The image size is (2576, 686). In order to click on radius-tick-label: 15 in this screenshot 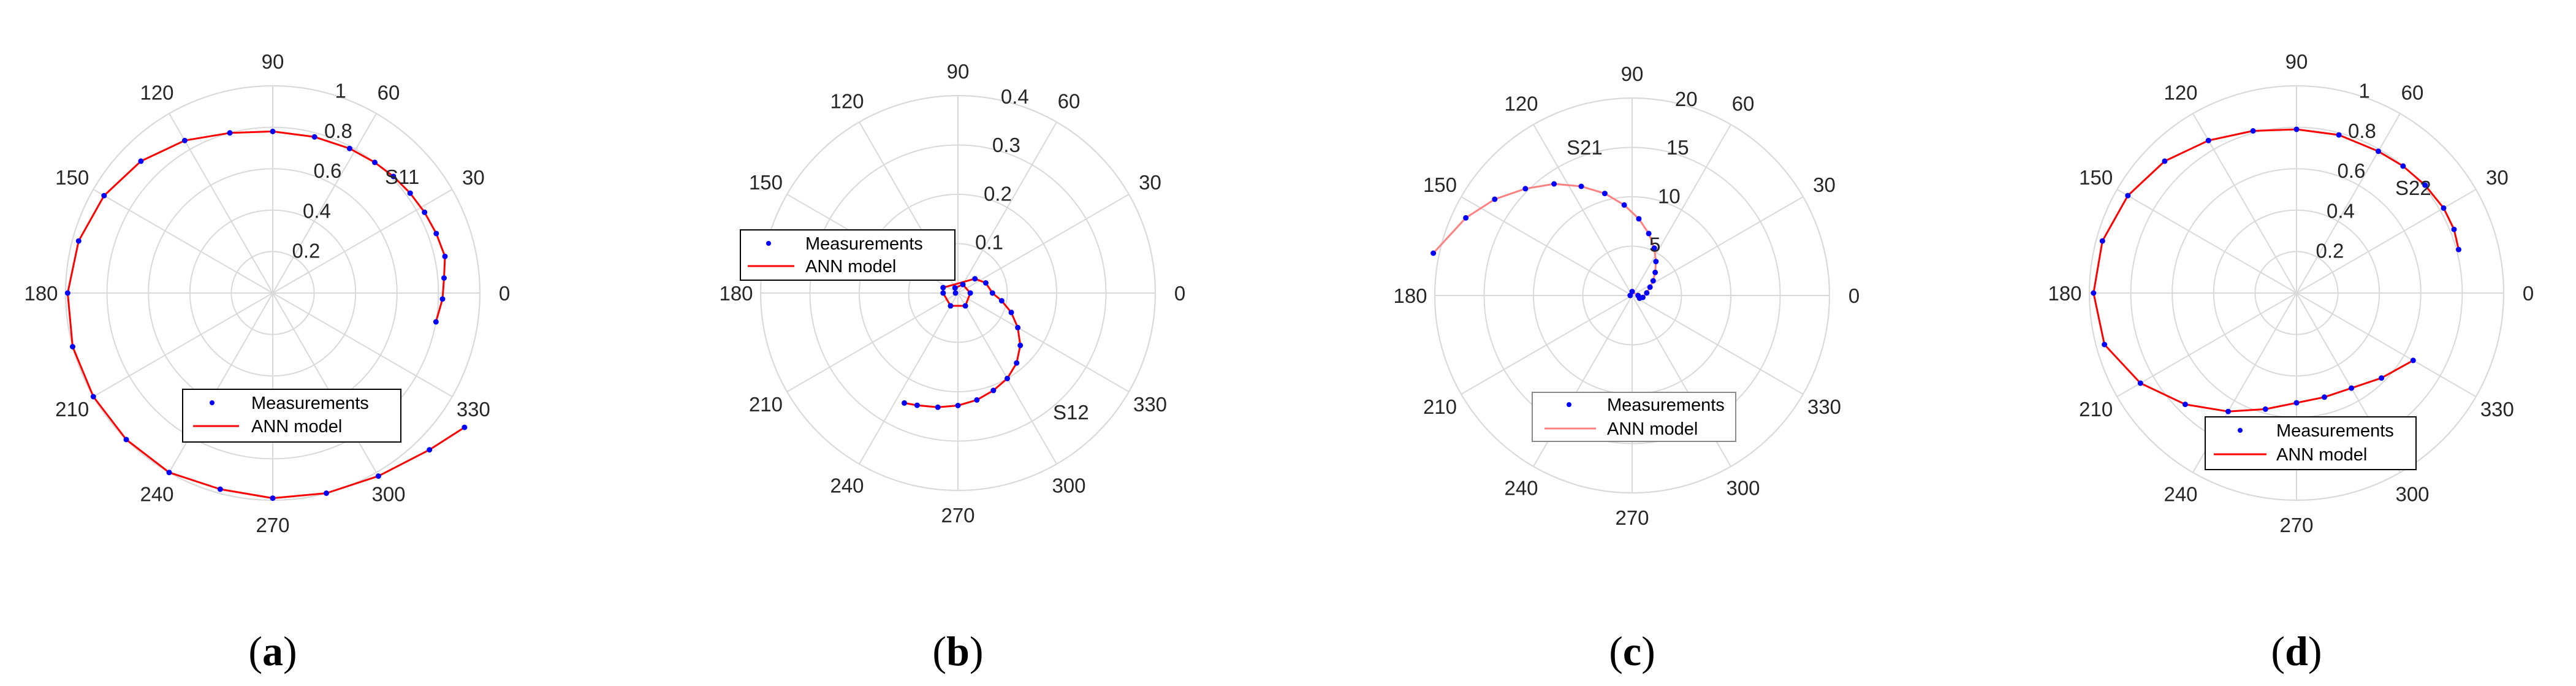, I will do `click(1677, 147)`.